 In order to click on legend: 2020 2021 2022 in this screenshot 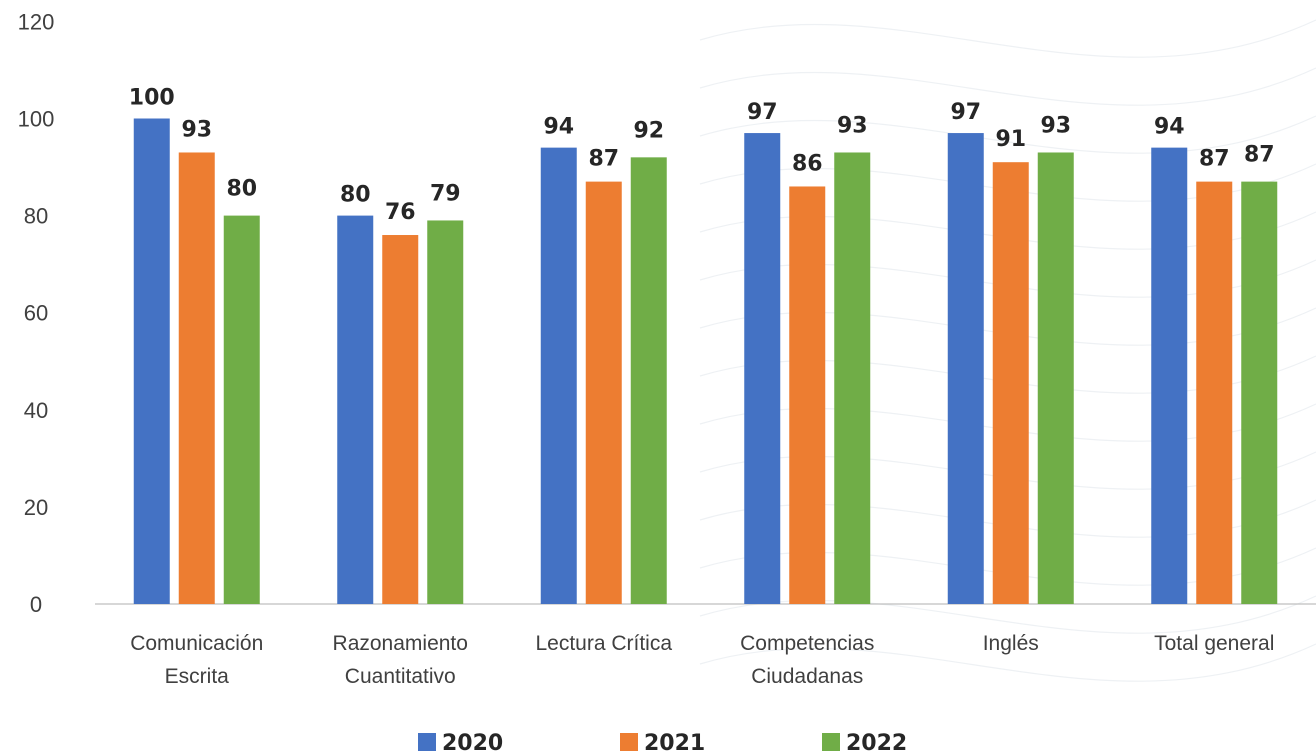, I will do `click(662, 743)`.